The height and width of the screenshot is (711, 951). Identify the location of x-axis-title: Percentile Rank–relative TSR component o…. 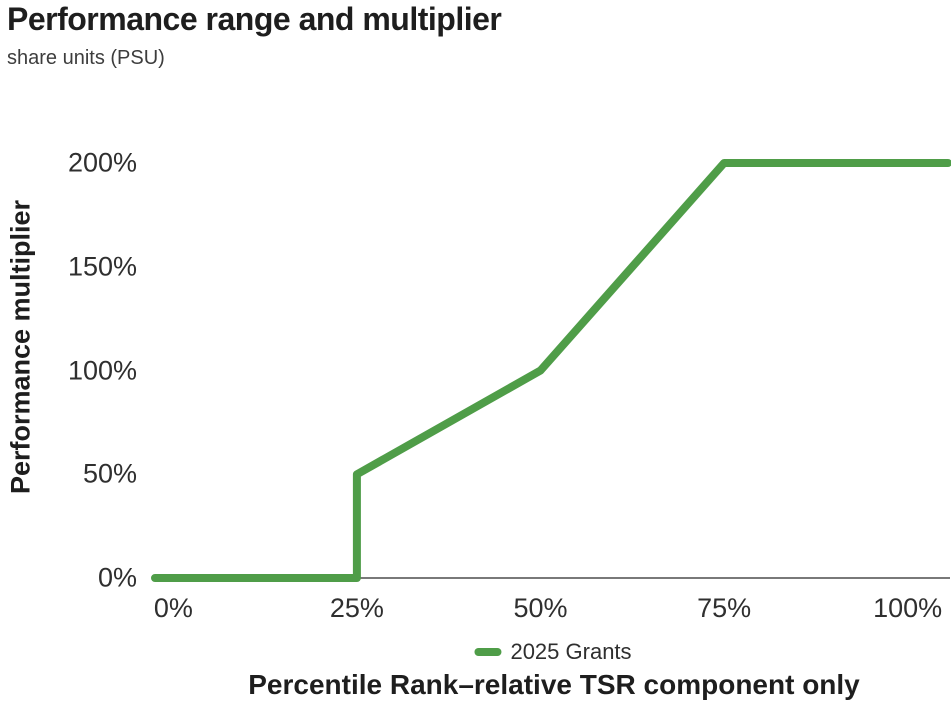
(554, 684).